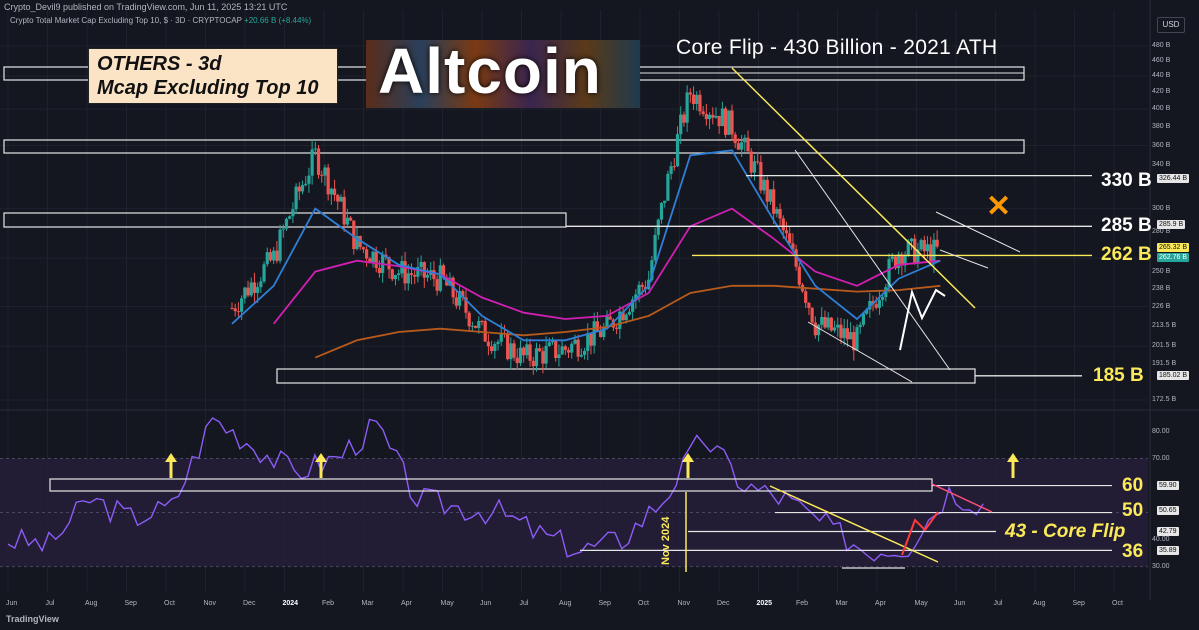 This screenshot has width=1199, height=630. What do you see at coordinates (278, 20) in the screenshot?
I see `price-change: +20.66 B (+8.44%)` at bounding box center [278, 20].